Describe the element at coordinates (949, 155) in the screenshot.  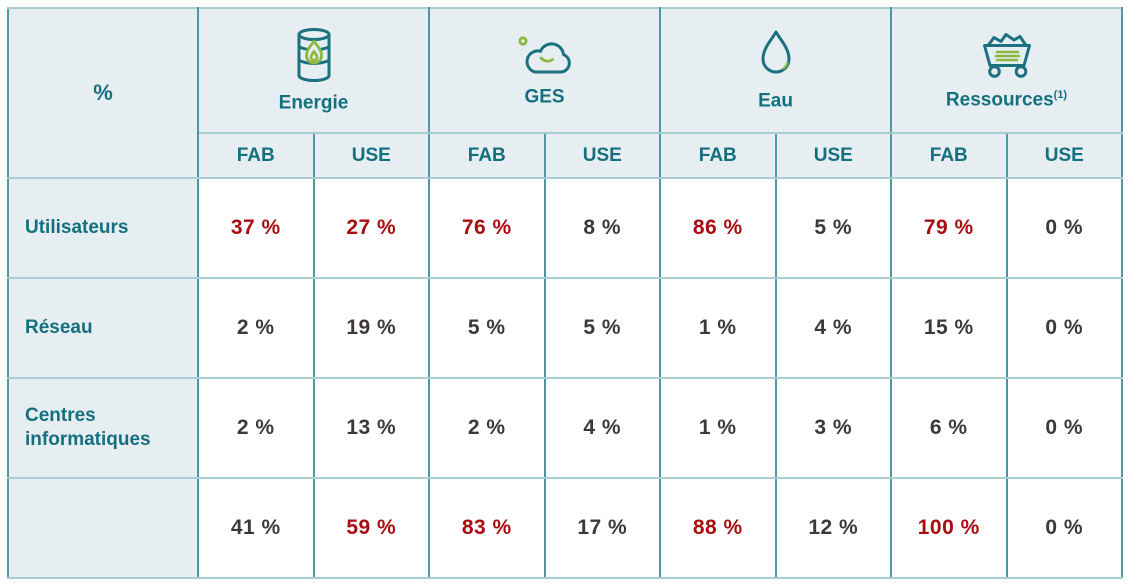
I see `subheader-ressources-fab: FAB` at that location.